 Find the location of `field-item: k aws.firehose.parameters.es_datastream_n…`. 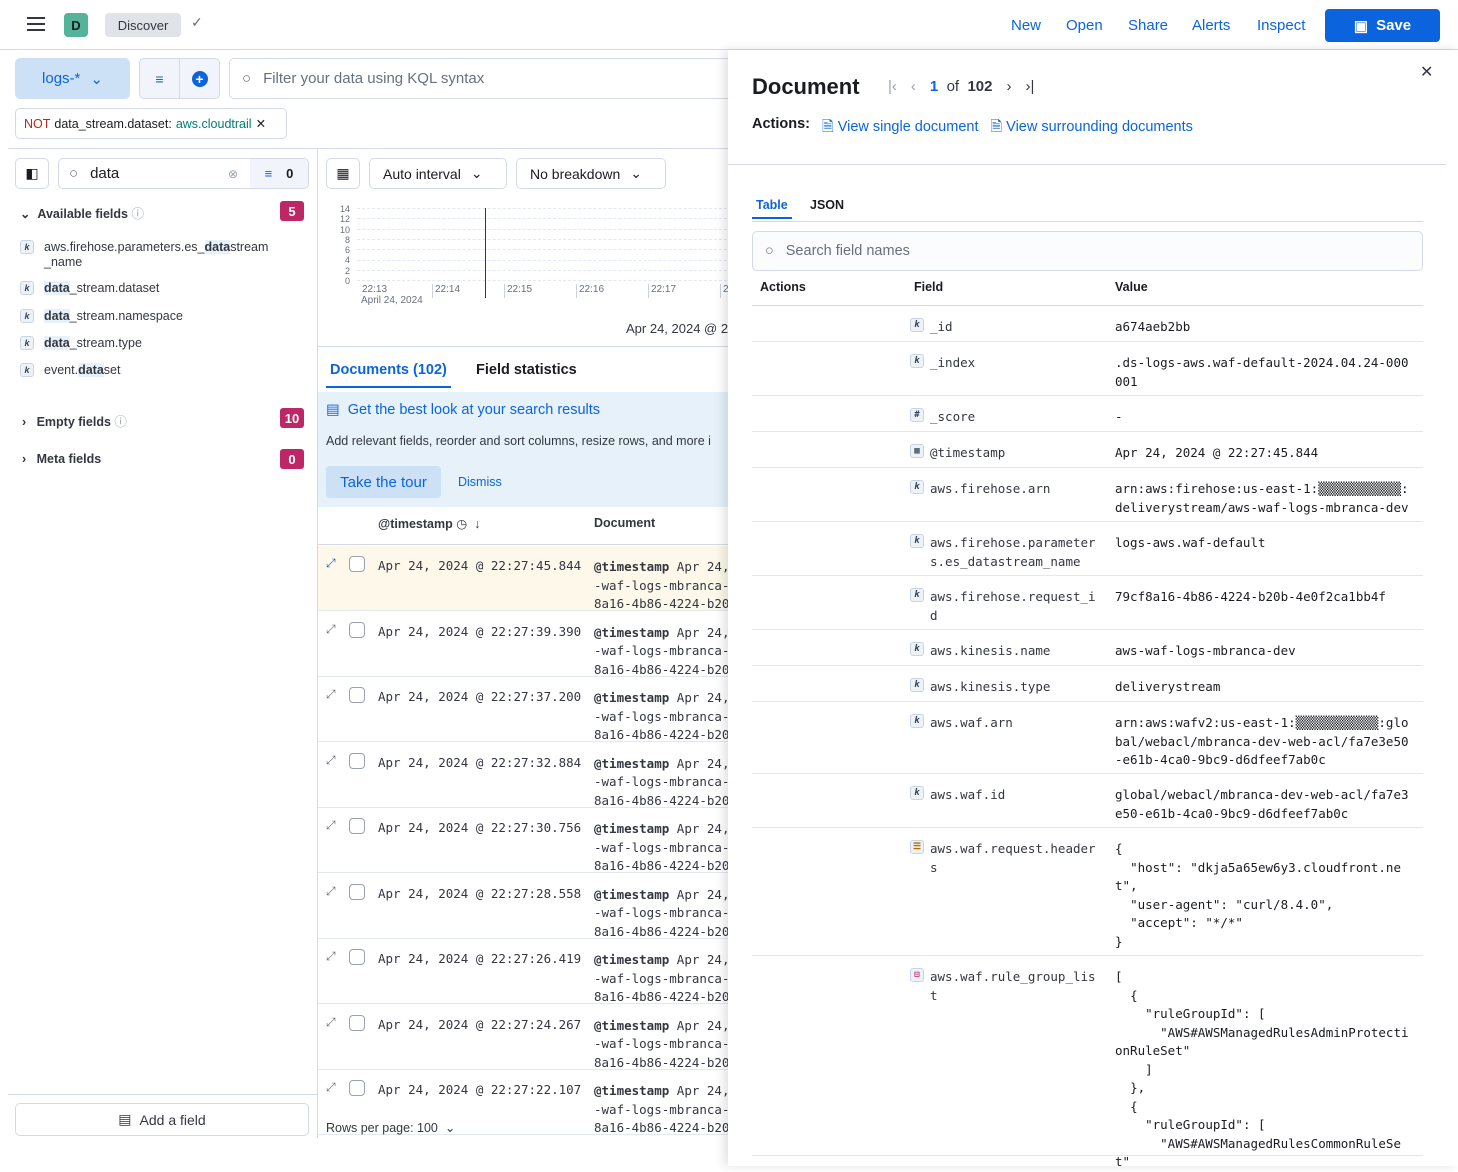

field-item: k aws.firehose.parameters.es_datastream_n… is located at coordinates (145, 255).